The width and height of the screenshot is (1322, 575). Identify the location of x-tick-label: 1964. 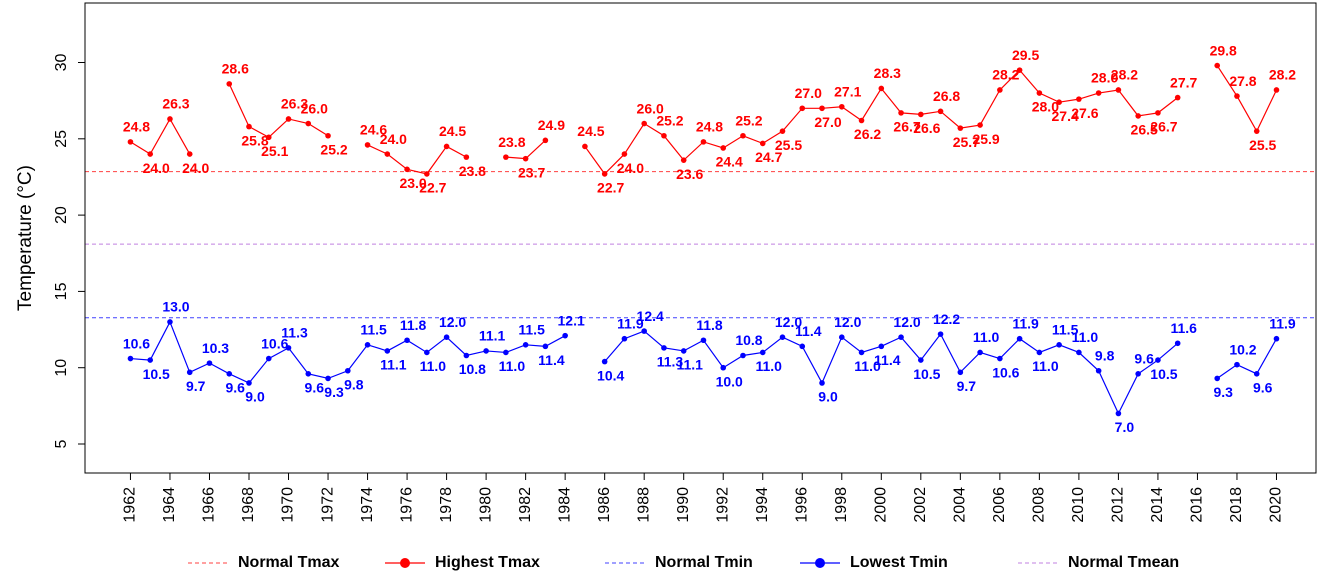
(169, 505).